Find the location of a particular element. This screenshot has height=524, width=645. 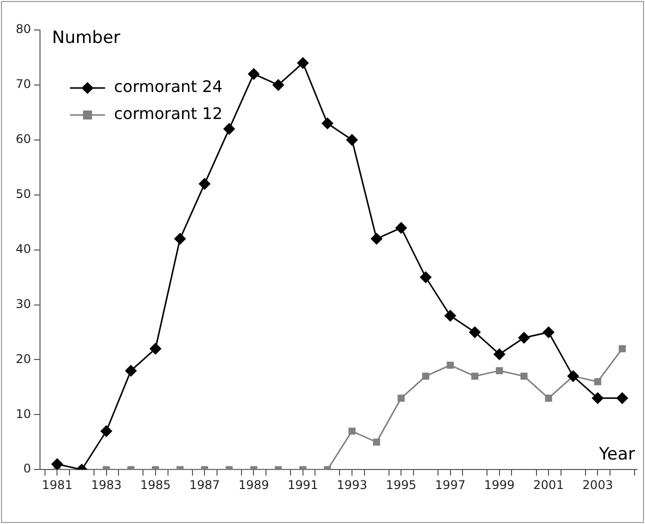

x-tick-label: 1995 is located at coordinates (401, 485).